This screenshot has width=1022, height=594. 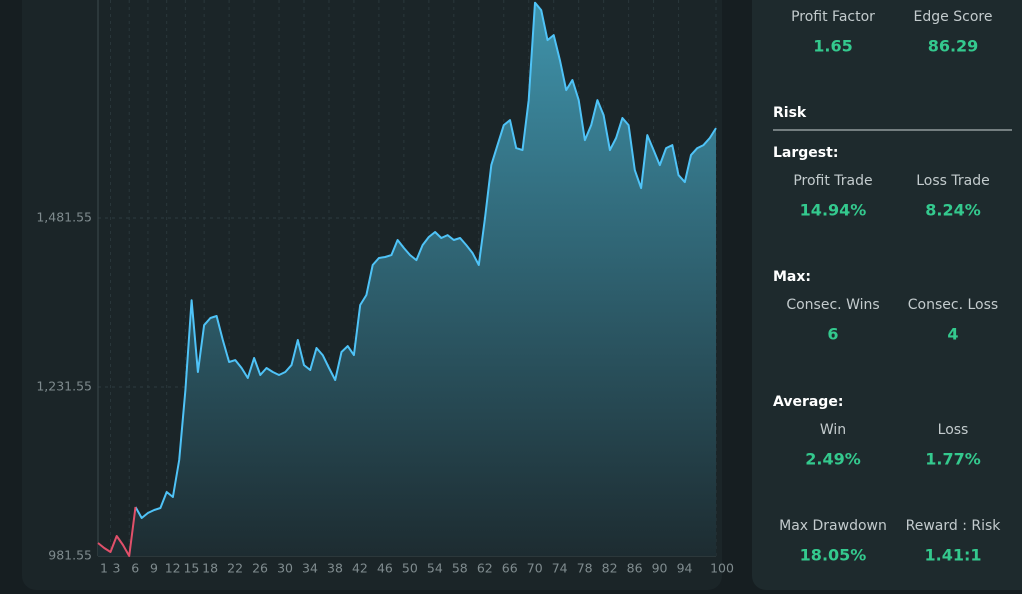 I want to click on x-tick-label: 12, so click(x=173, y=568).